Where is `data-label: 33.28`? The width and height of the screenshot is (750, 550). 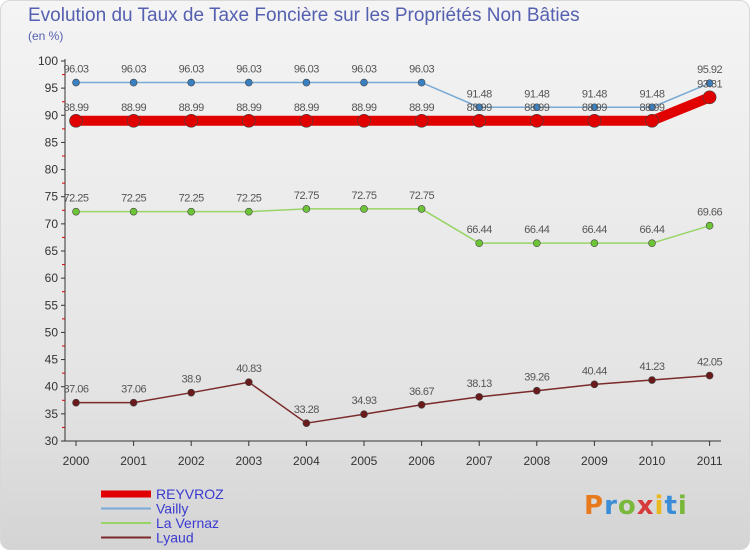 data-label: 33.28 is located at coordinates (306, 410).